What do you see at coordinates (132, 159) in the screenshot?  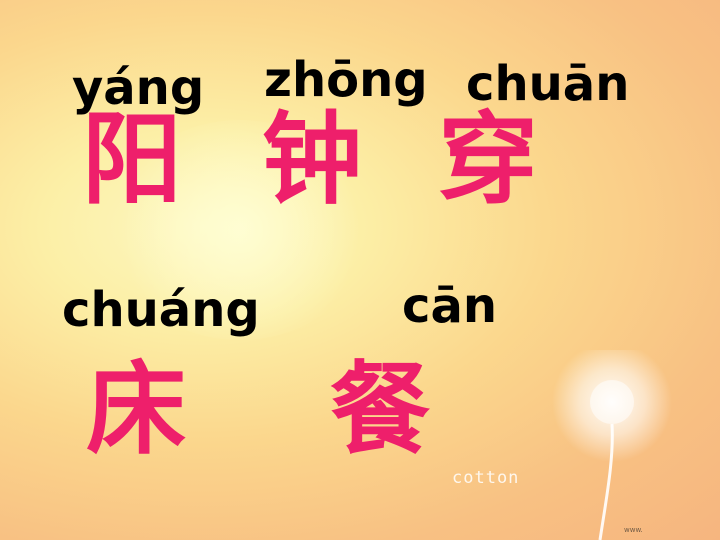 I see `hanzi-yang: 阳` at bounding box center [132, 159].